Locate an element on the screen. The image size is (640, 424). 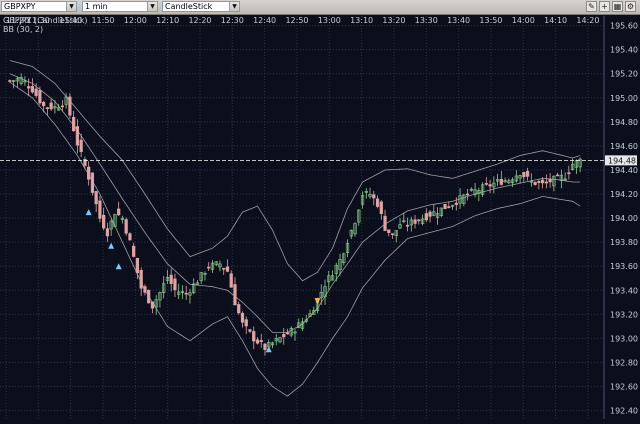
x-tick-label: 11:30 is located at coordinates (38, 20).